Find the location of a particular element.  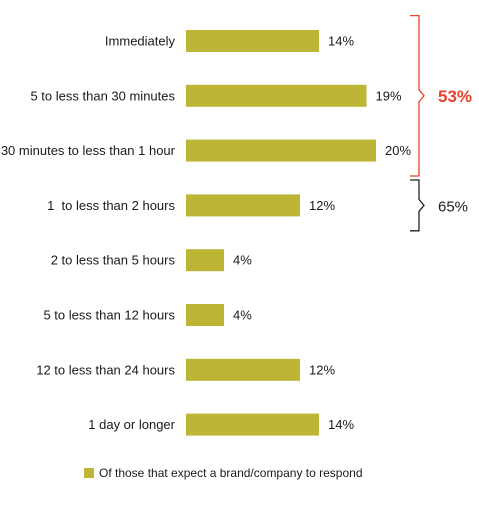

value-label: 20% is located at coordinates (398, 150).